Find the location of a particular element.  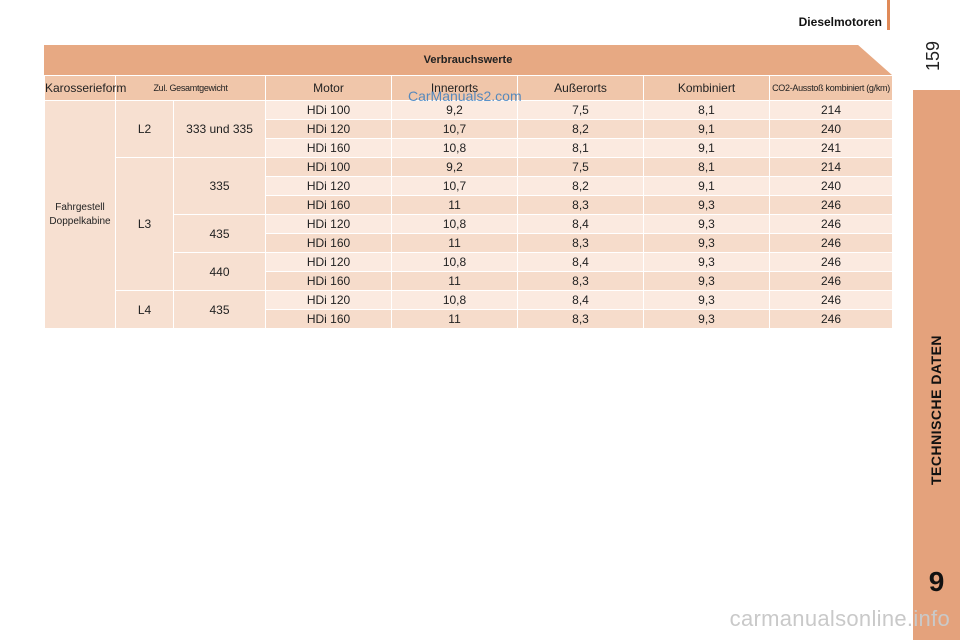

chapter-side-band is located at coordinates (936, 365).